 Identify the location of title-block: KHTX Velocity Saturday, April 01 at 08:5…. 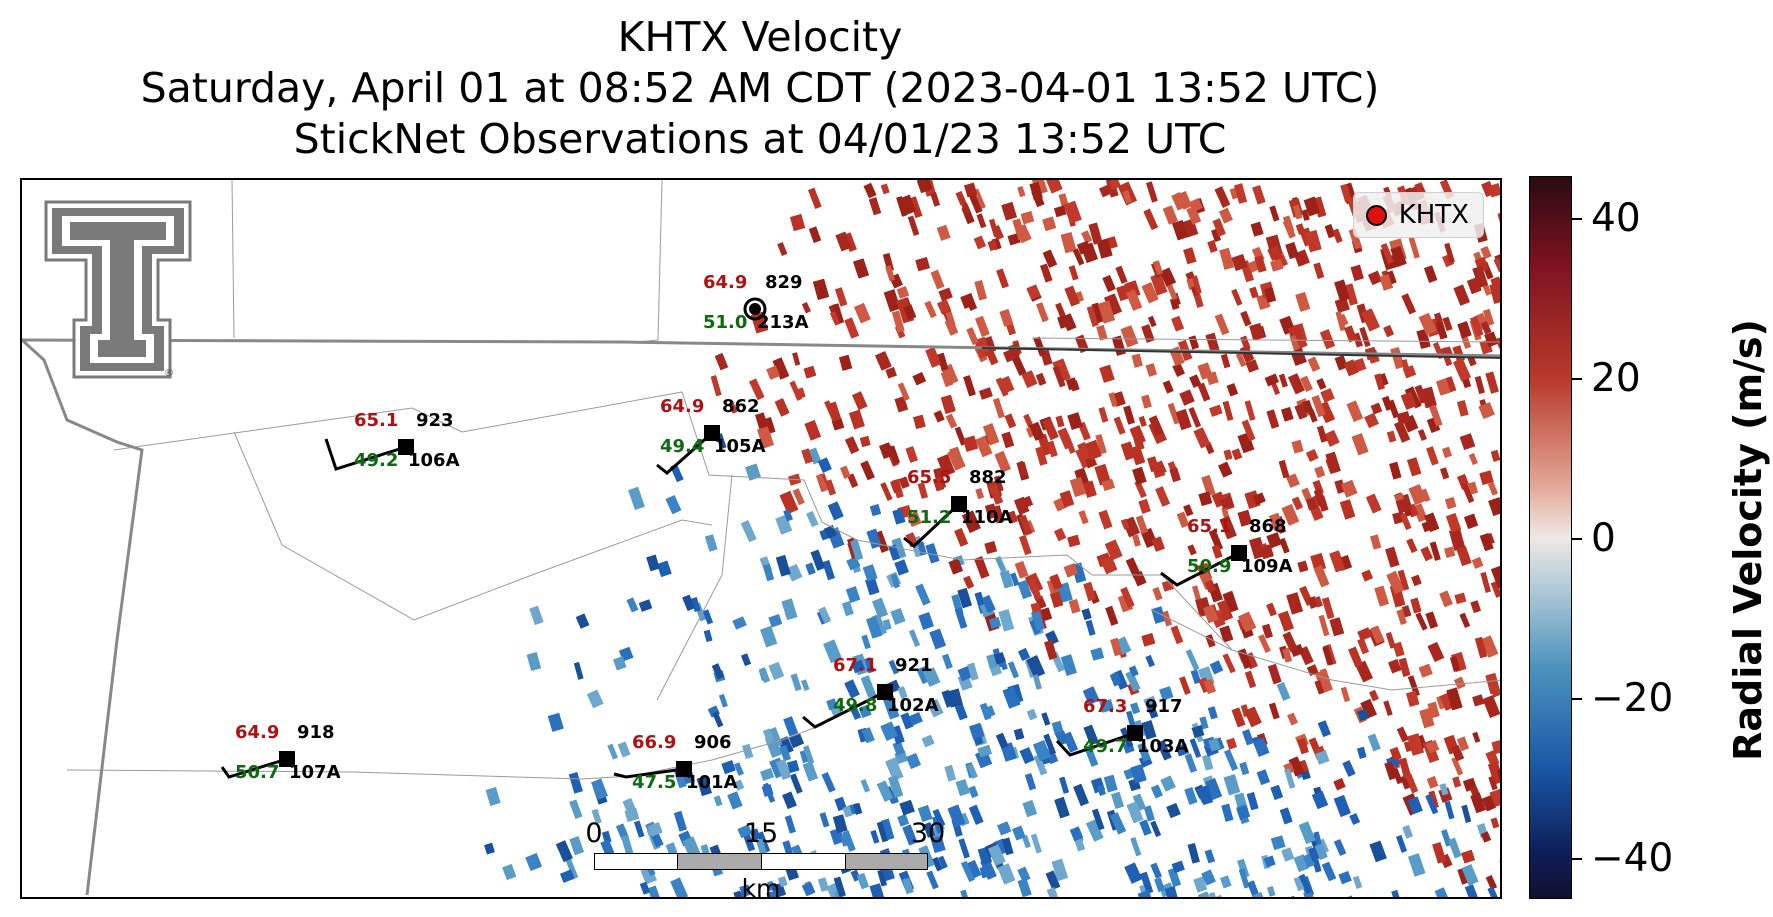
(760, 88).